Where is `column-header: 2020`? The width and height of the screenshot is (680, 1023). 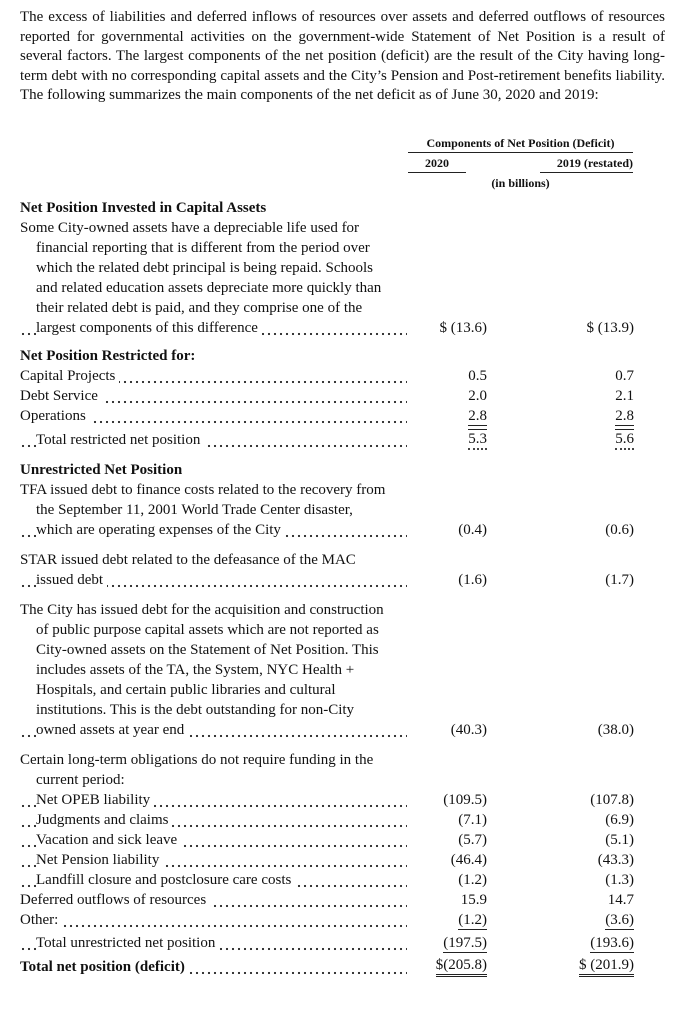
column-header: 2020 is located at coordinates (437, 163).